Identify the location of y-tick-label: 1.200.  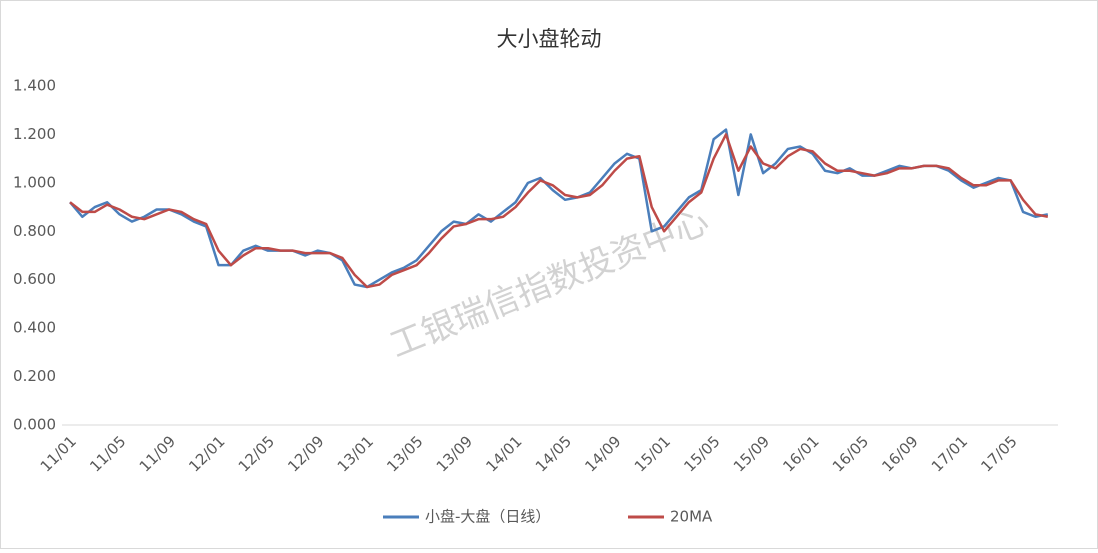
(34, 134).